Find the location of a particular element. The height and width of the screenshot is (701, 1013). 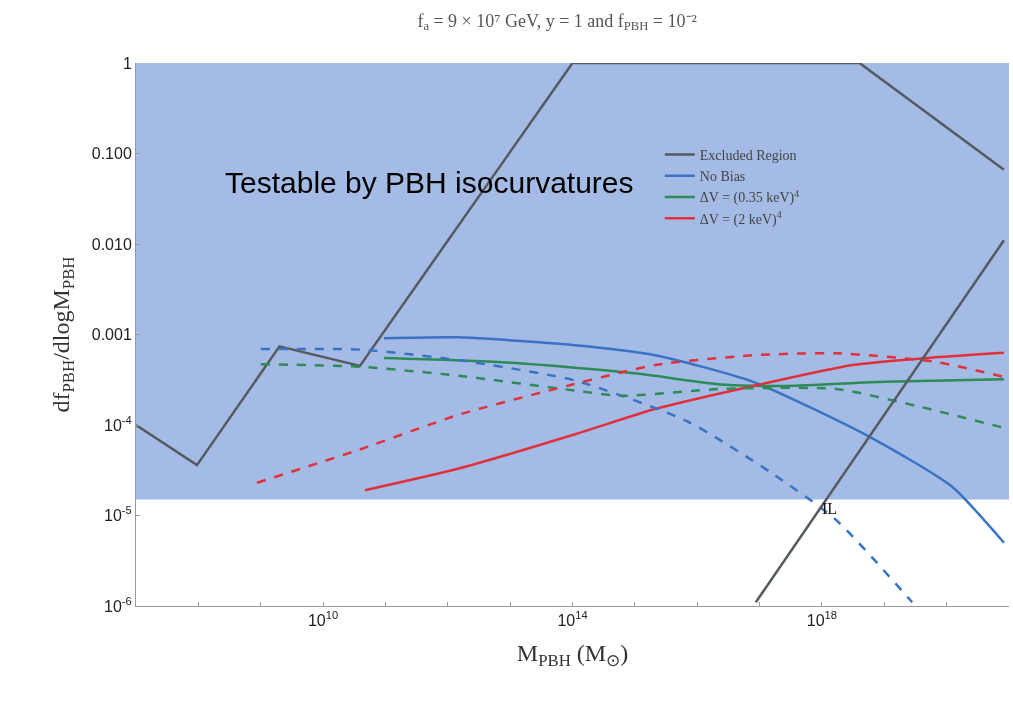

x-tick-label: 10$^{14}$ is located at coordinates (572, 619).